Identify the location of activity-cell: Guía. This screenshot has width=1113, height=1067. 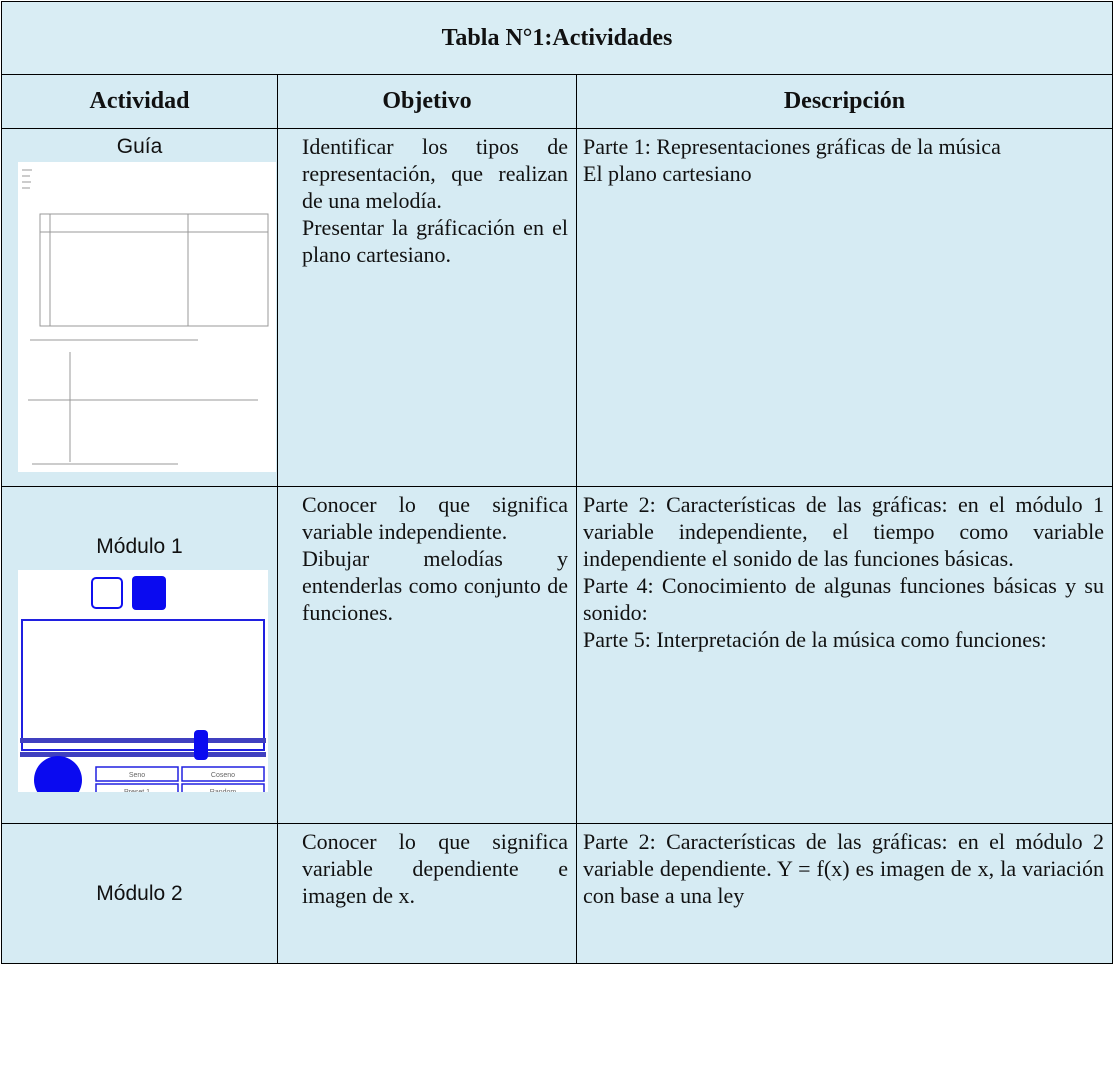
(139, 307).